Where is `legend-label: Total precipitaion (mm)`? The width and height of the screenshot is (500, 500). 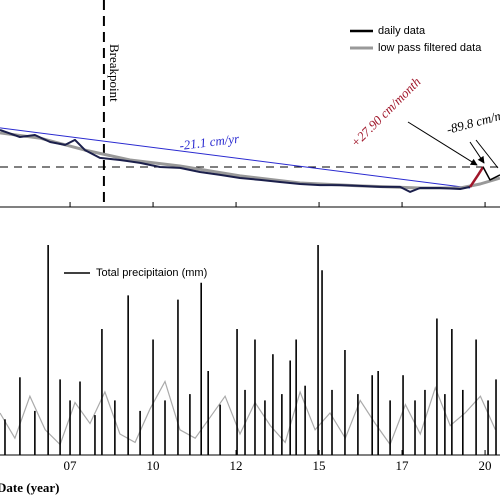
legend-label: Total precipitaion (mm) is located at coordinates (151, 273).